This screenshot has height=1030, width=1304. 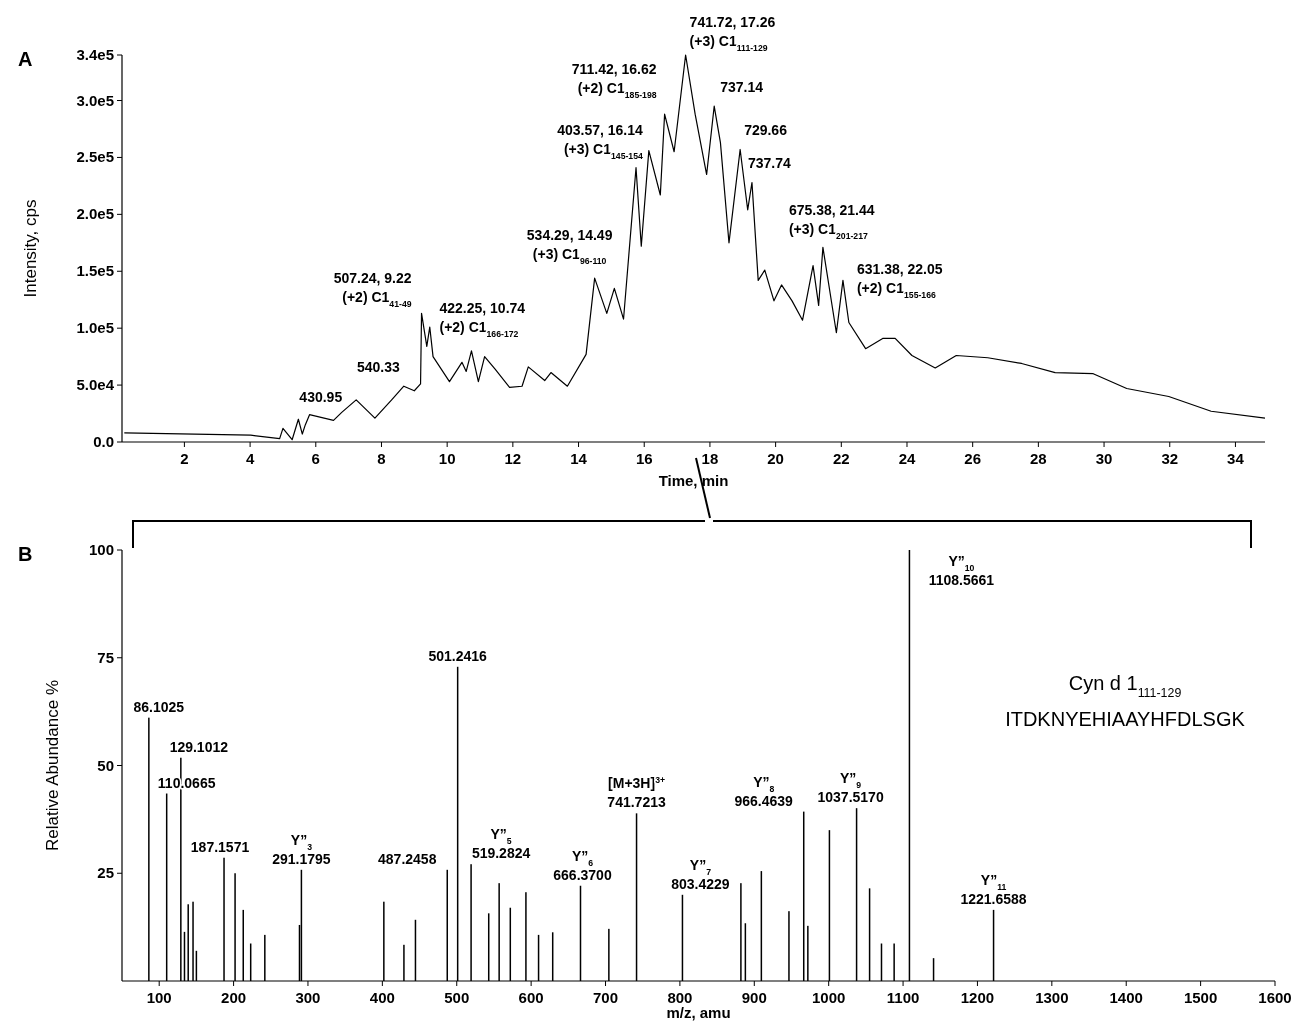 I want to click on annotation: 487.2458, so click(x=407, y=858).